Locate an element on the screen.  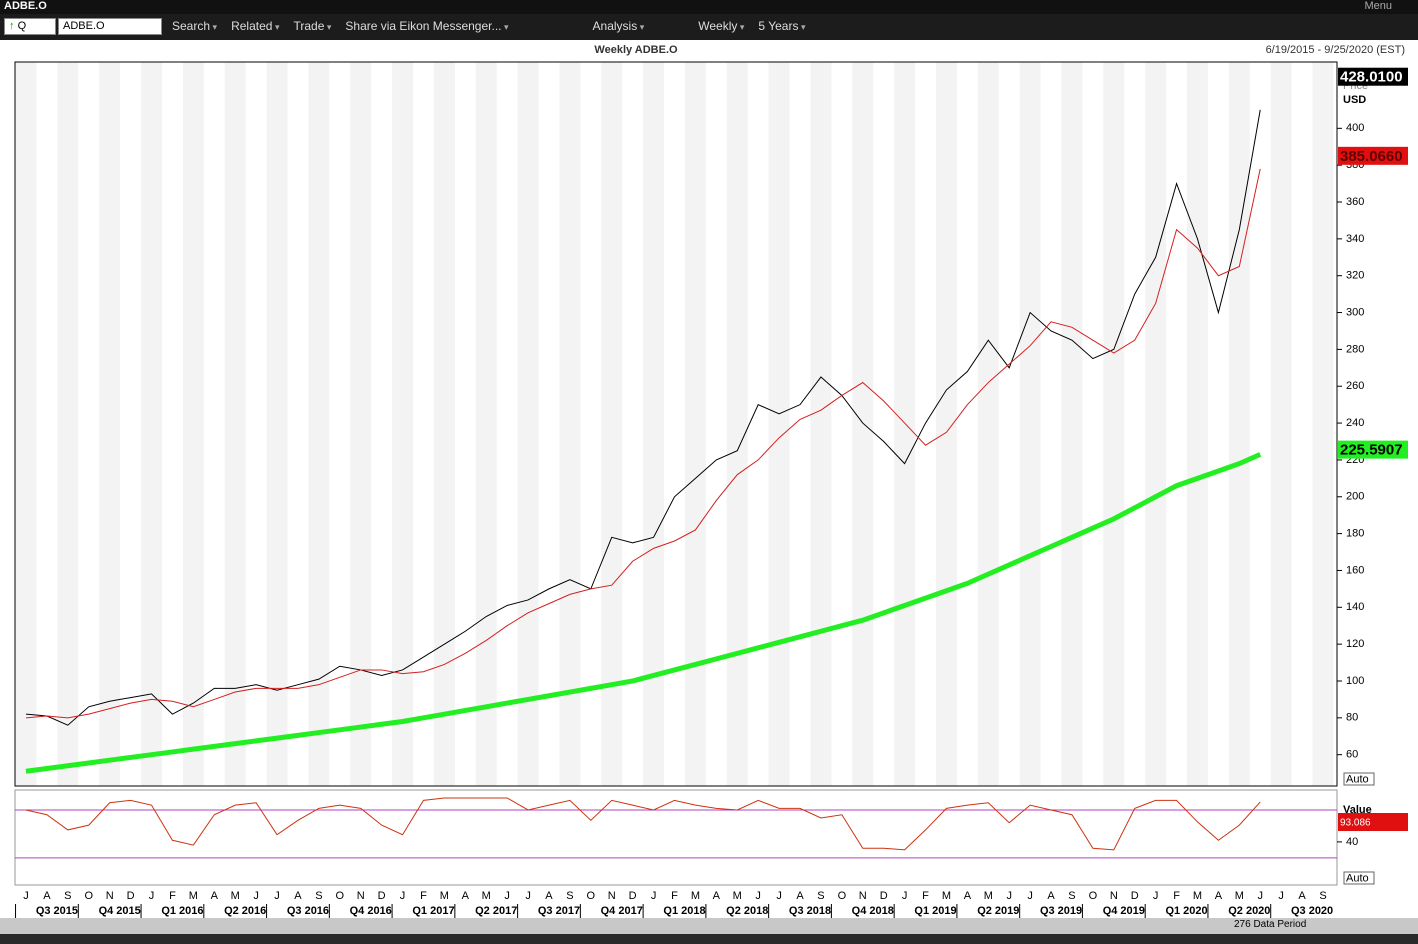
y-label: USD is located at coordinates (1354, 100).